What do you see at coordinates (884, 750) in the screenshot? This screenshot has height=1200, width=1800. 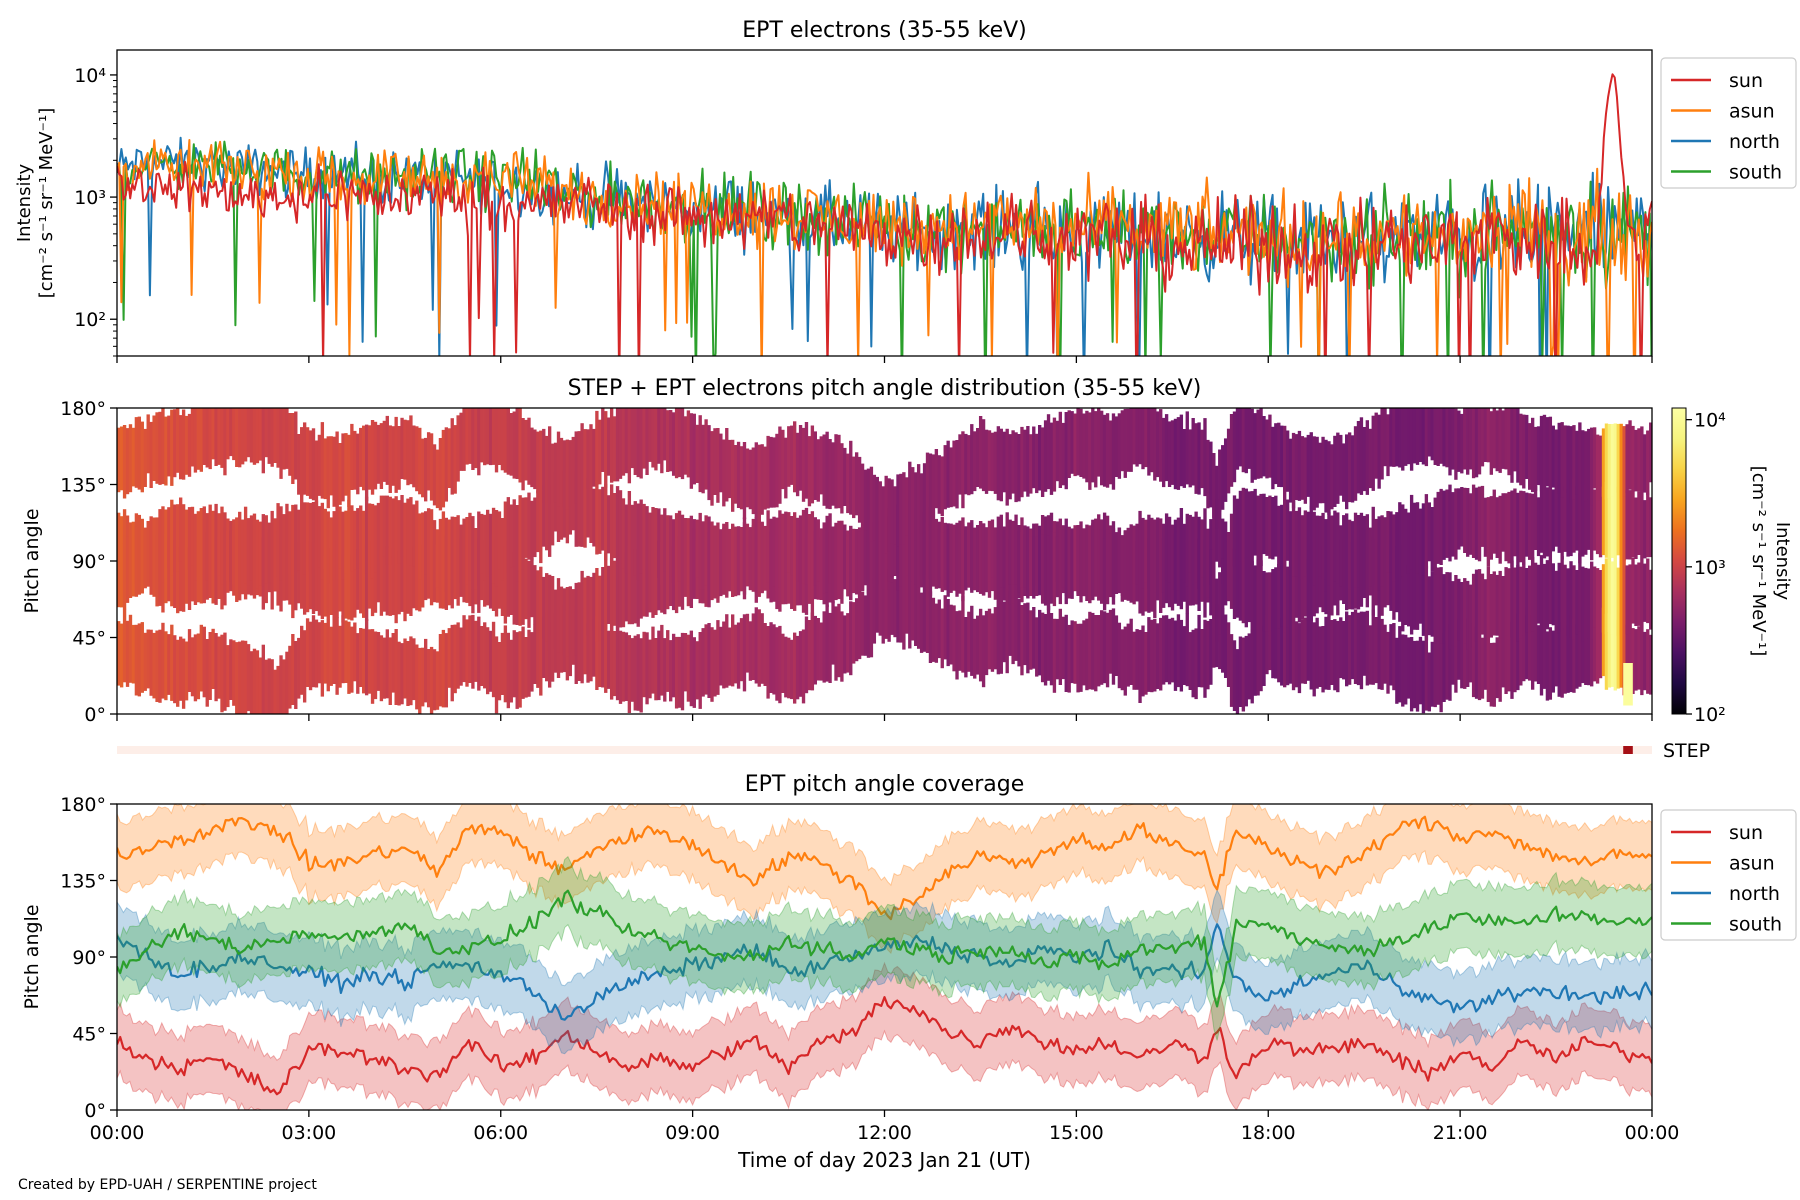 I see `step-strip` at bounding box center [884, 750].